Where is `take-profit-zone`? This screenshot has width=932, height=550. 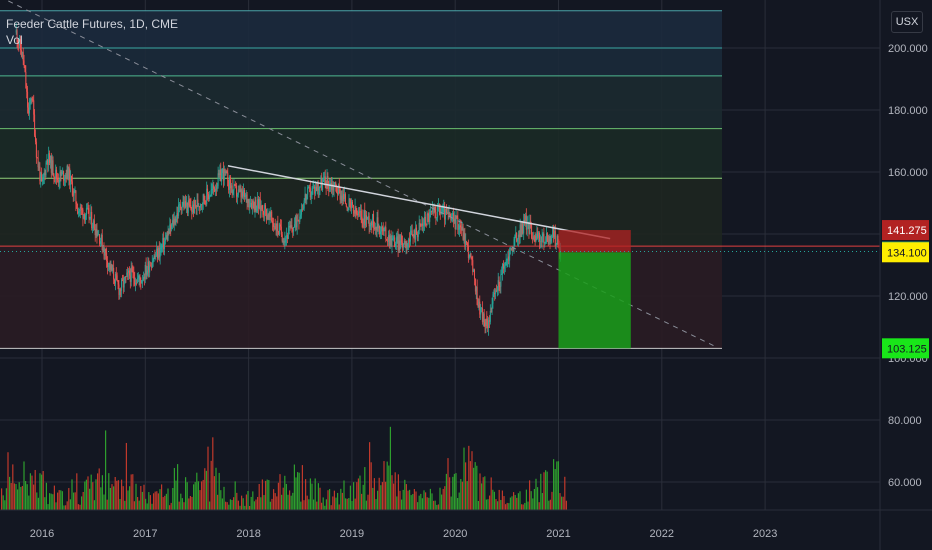
take-profit-zone is located at coordinates (594, 300).